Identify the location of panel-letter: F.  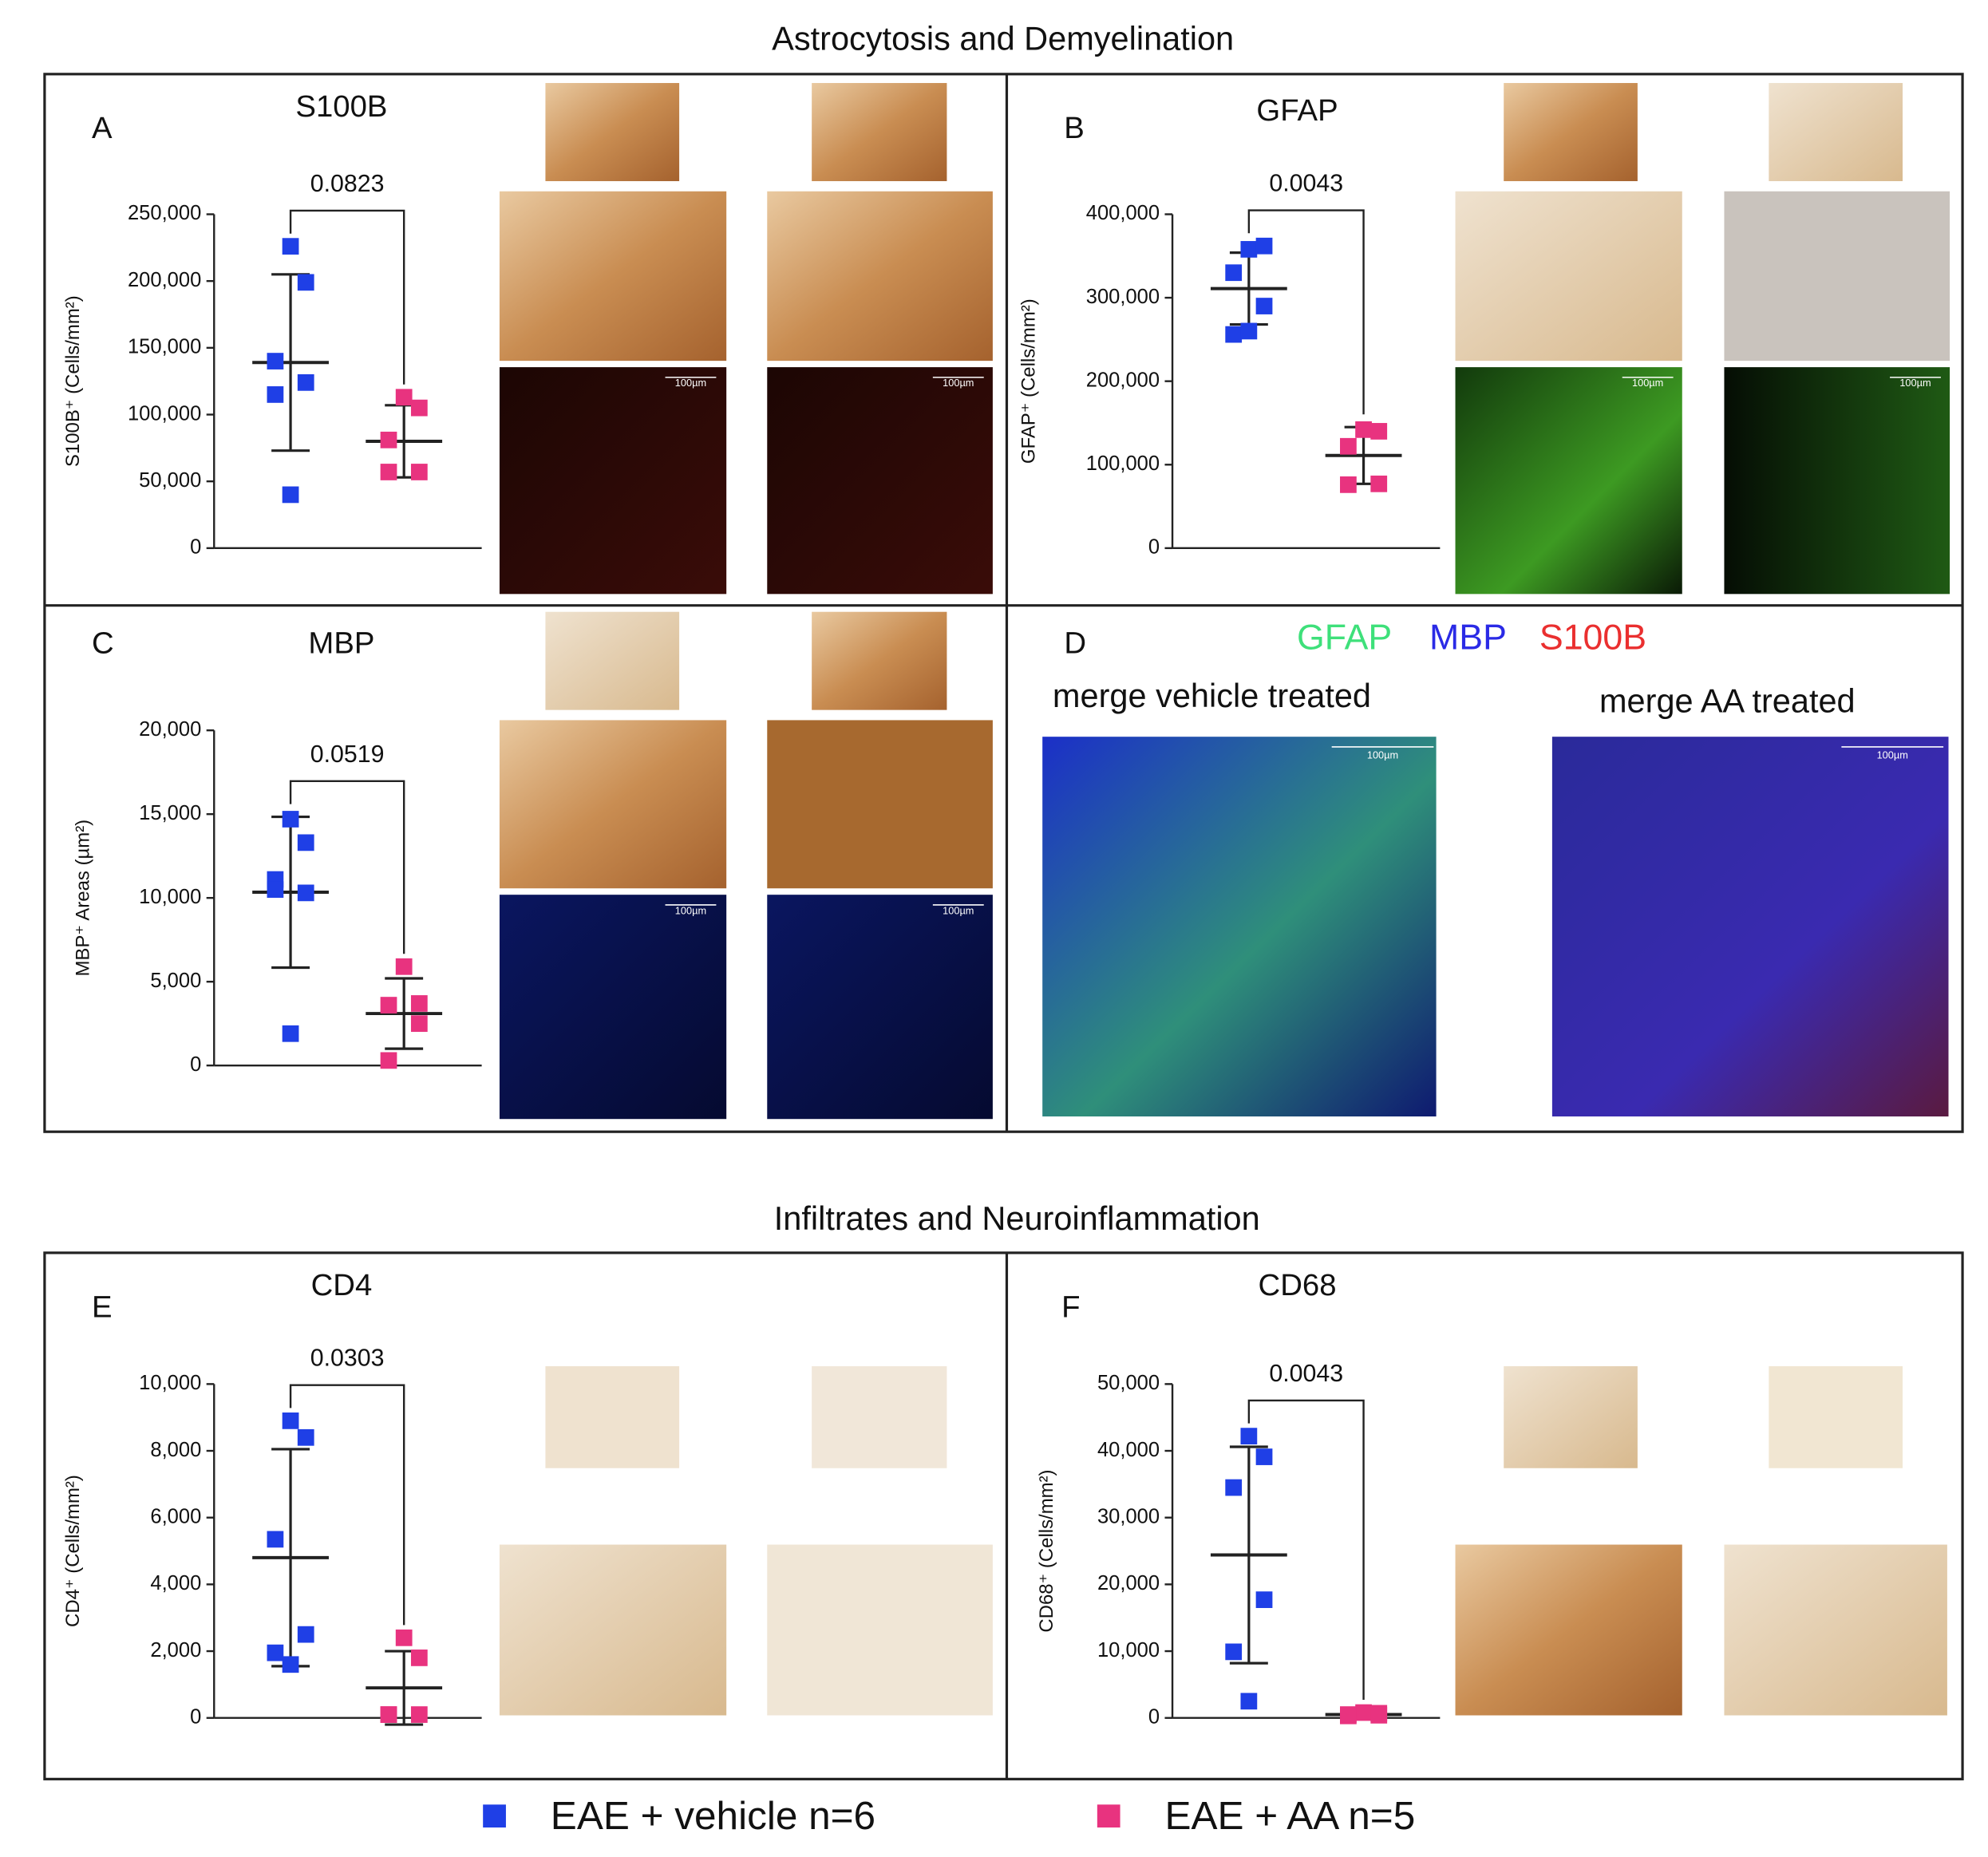
(1070, 1307).